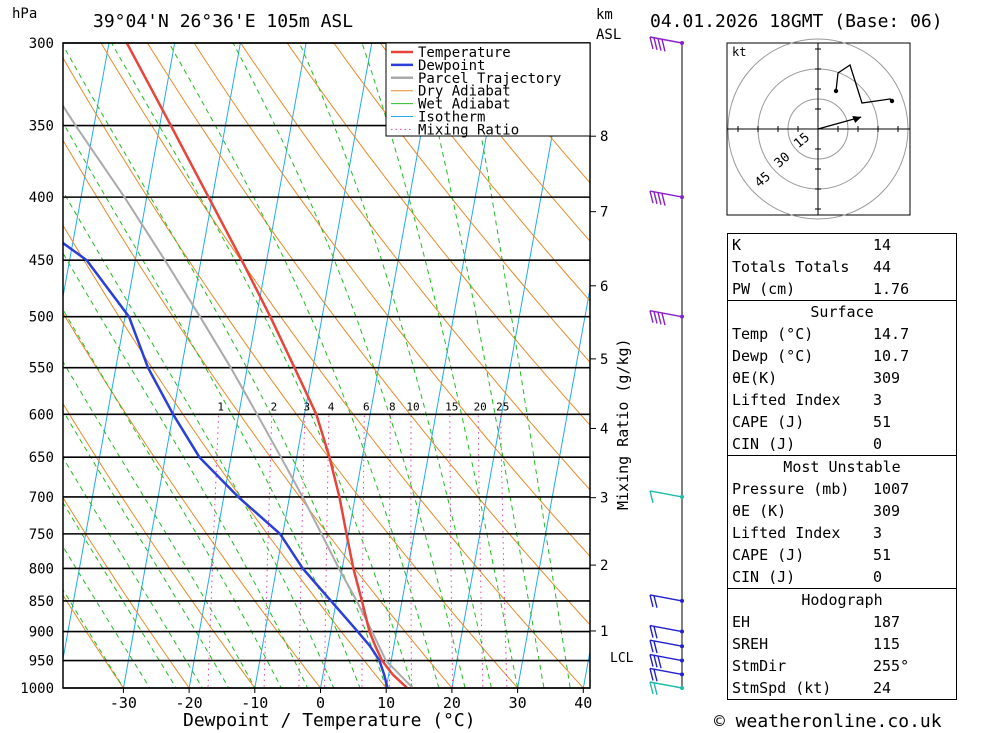 The image size is (1000, 733). I want to click on mixing-ratio-value: 2, so click(274, 406).